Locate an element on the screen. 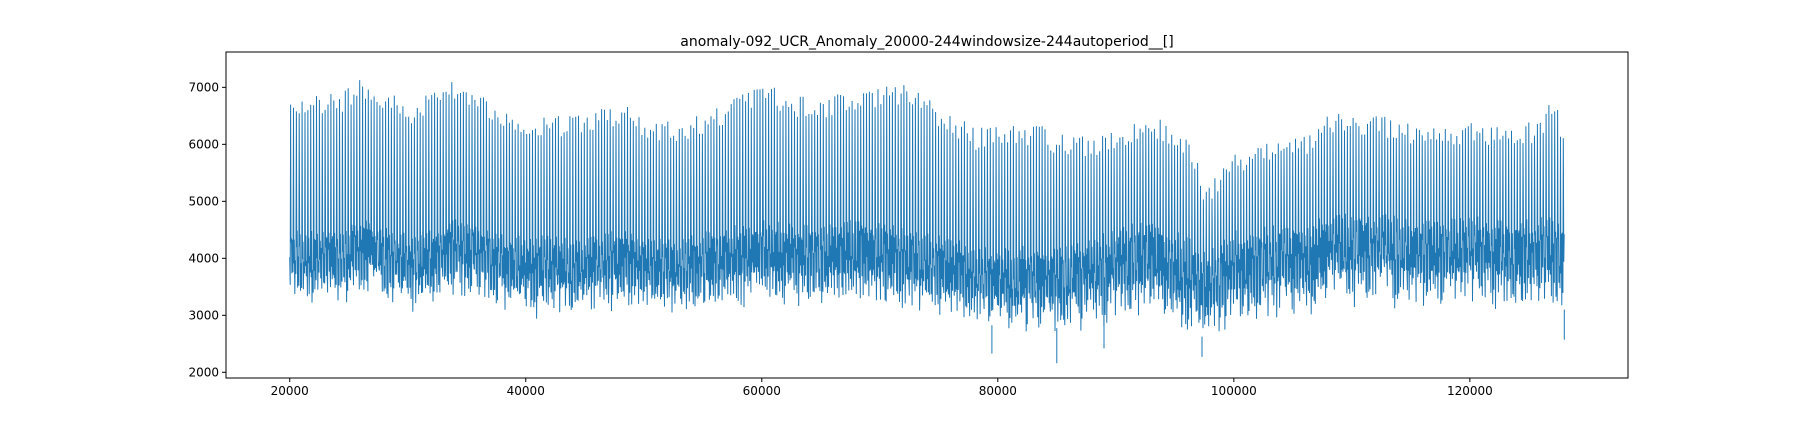  y-tick-label: 7000 is located at coordinates (203, 87).